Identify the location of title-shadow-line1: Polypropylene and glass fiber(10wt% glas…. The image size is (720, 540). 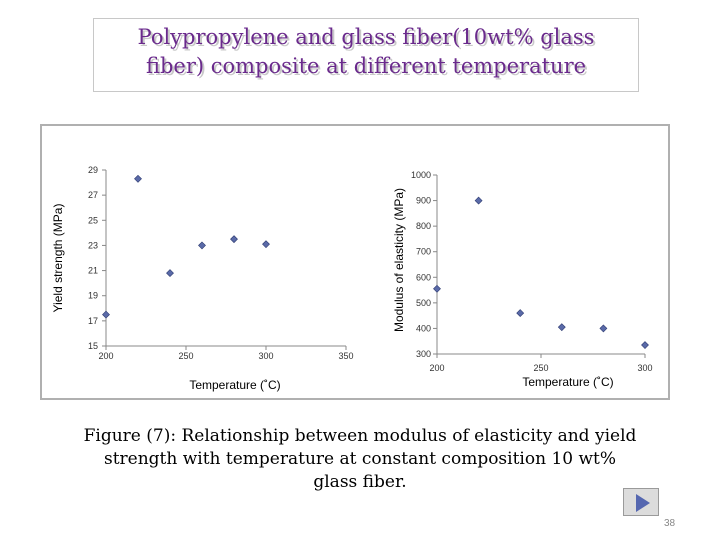
(368, 39).